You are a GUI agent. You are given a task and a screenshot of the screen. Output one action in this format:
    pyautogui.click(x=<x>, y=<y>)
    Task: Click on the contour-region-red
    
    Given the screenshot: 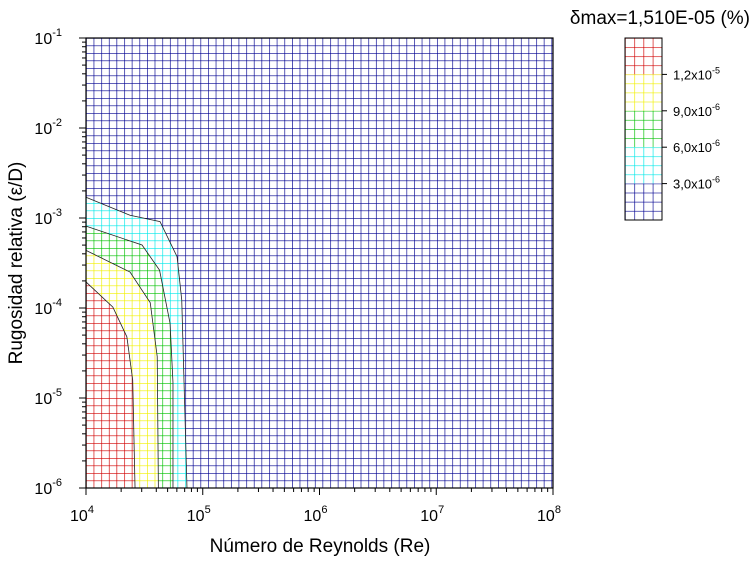 What is the action you would take?
    pyautogui.click(x=111, y=384)
    